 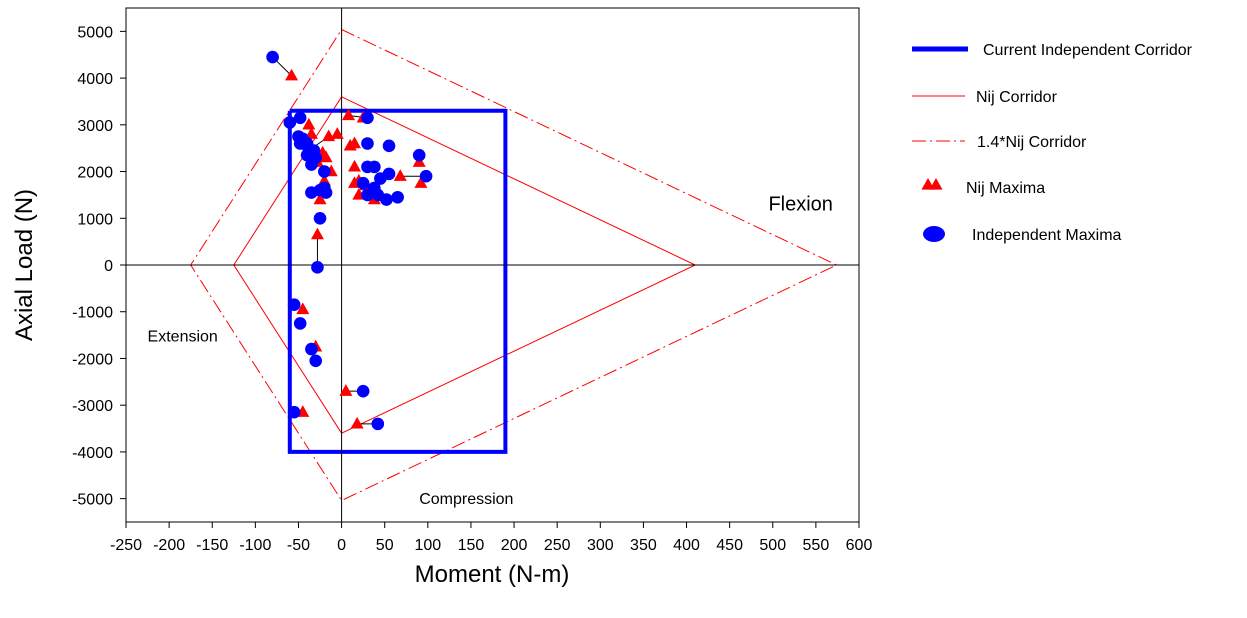 I want to click on legend-nij-maxima-triangle, so click(x=936, y=183).